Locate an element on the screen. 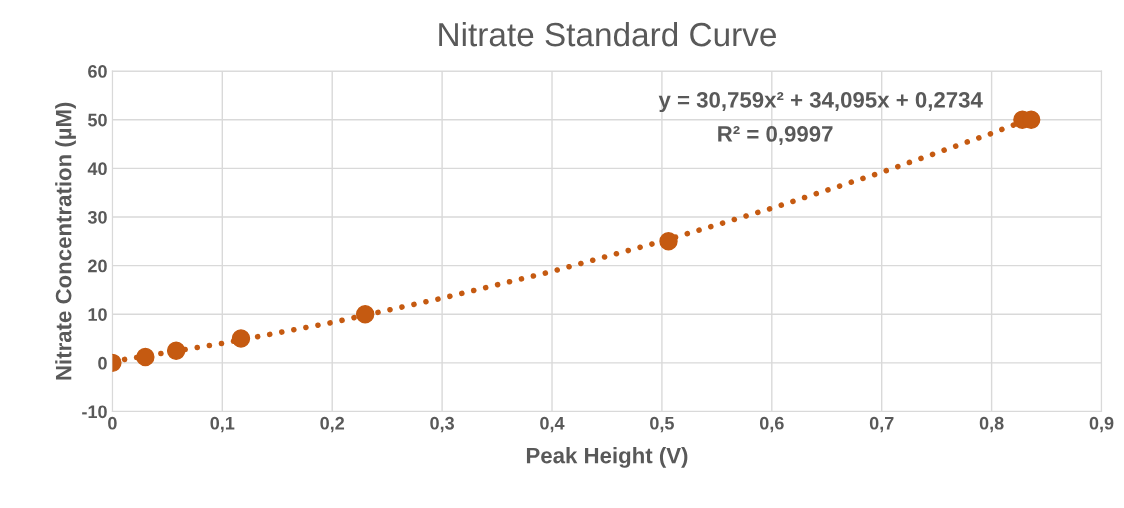 This screenshot has height=508, width=1124. x-tick-label: 0 is located at coordinates (112, 423).